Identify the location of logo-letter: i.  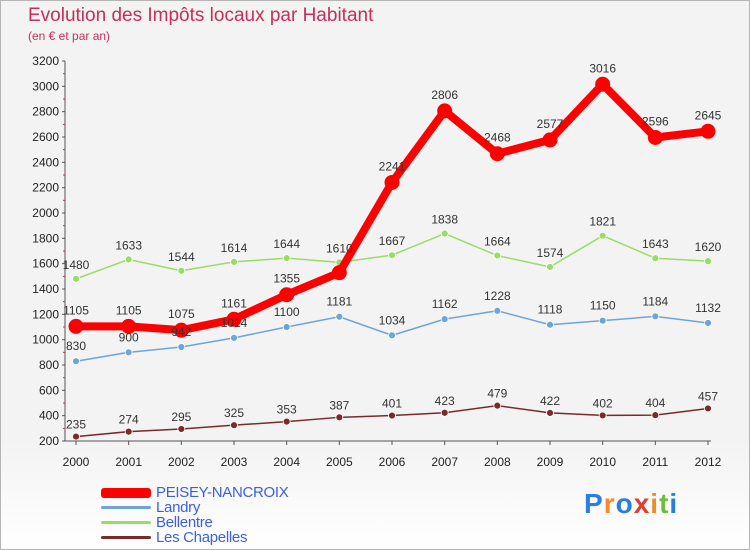
(674, 503).